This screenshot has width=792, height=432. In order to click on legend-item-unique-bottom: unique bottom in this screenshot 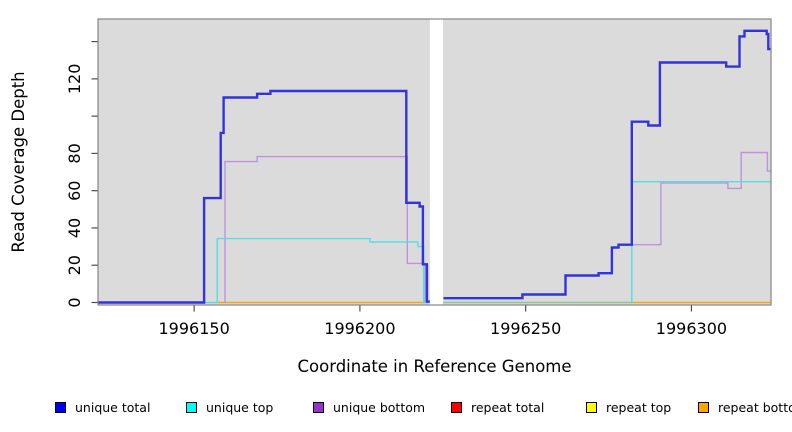, I will do `click(369, 407)`.